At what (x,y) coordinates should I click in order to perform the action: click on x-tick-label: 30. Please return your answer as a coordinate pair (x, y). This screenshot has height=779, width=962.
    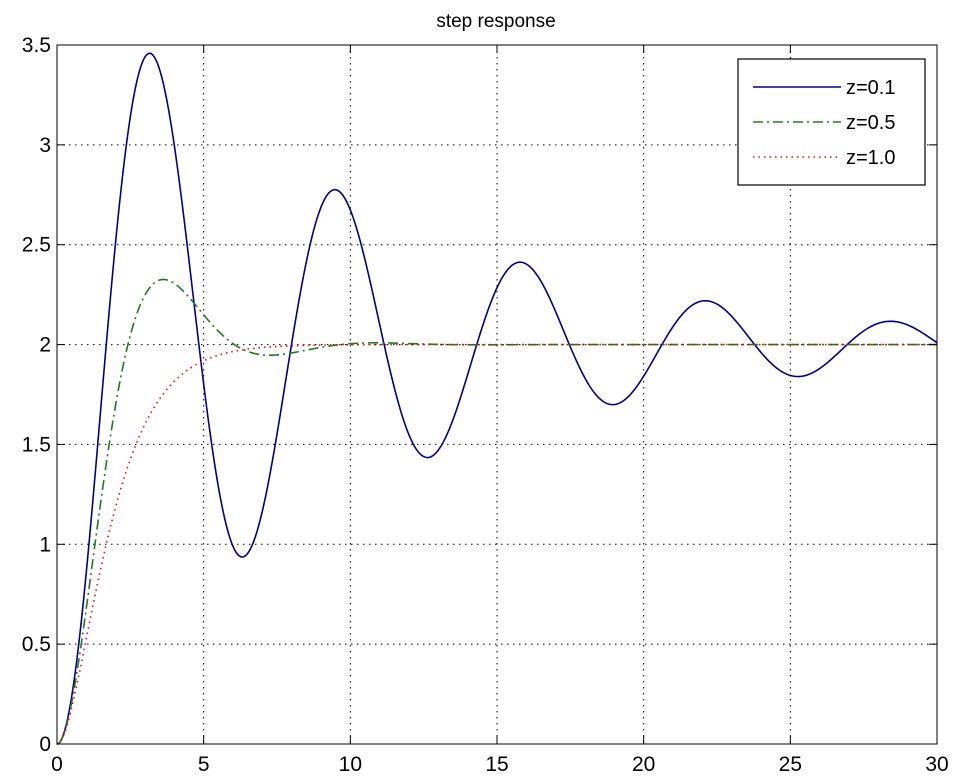
    Looking at the image, I should click on (936, 764).